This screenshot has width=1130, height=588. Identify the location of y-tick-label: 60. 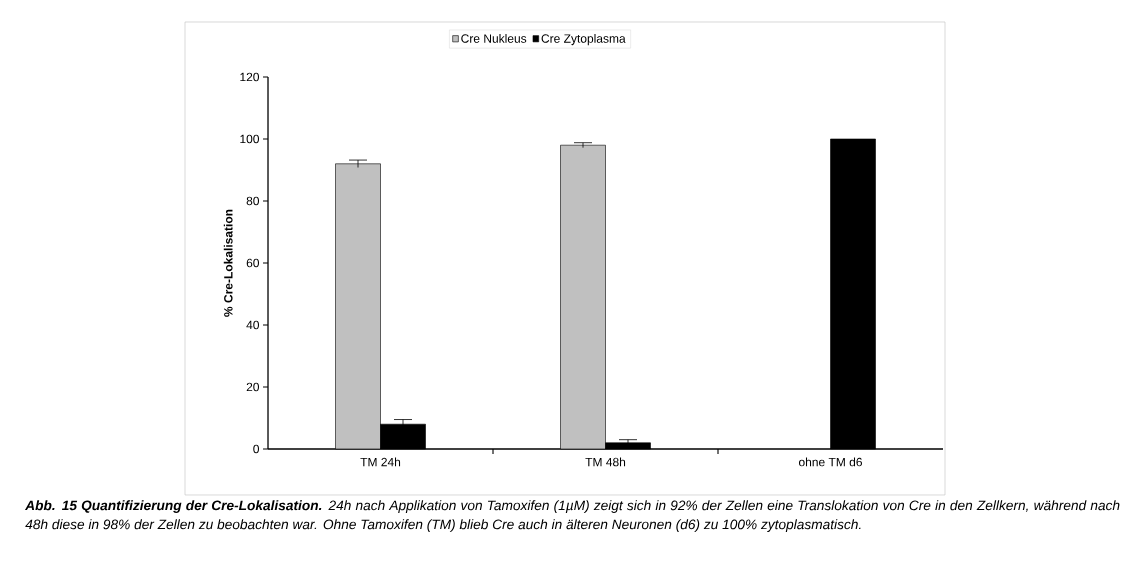
(253, 263).